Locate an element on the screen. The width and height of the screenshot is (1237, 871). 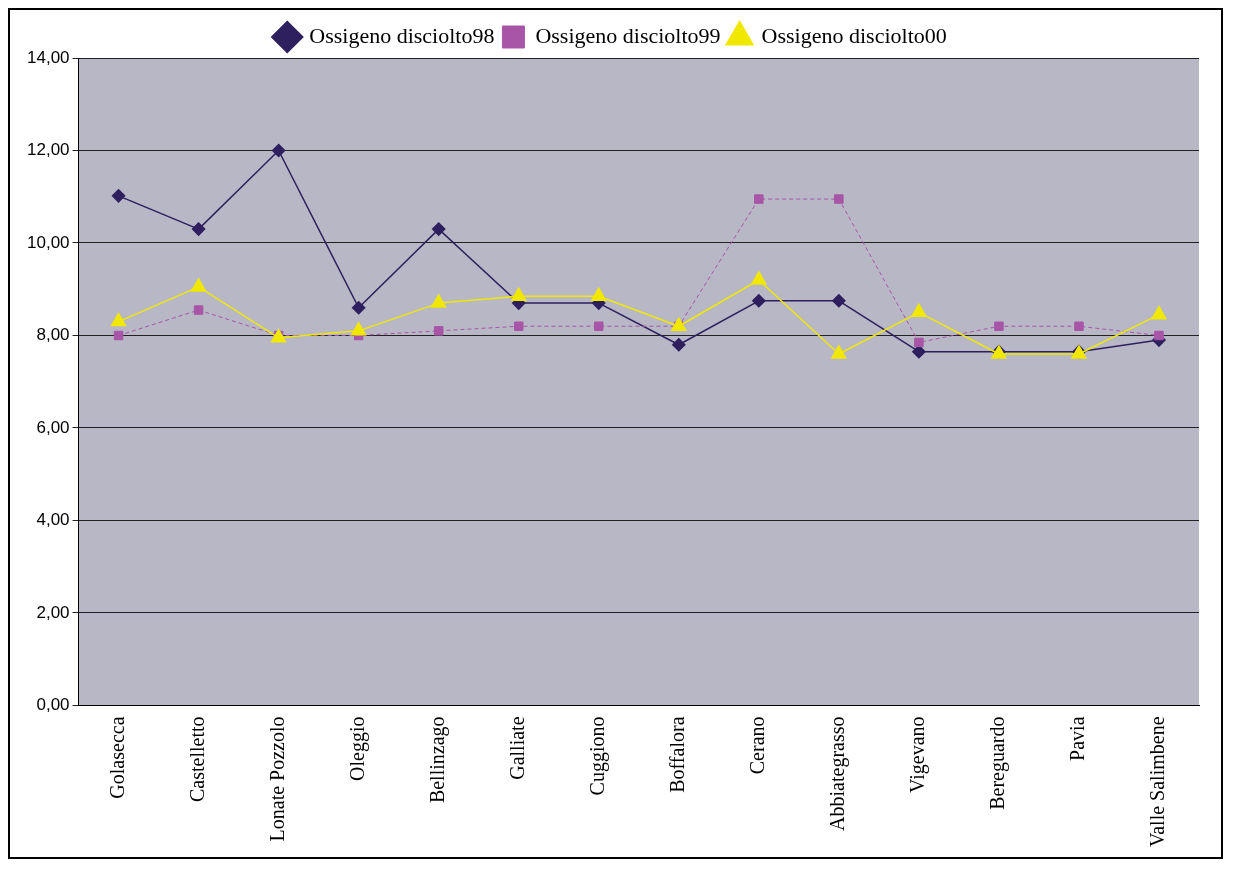
x-tick-label: Valle Salimbene is located at coordinates (1157, 782).